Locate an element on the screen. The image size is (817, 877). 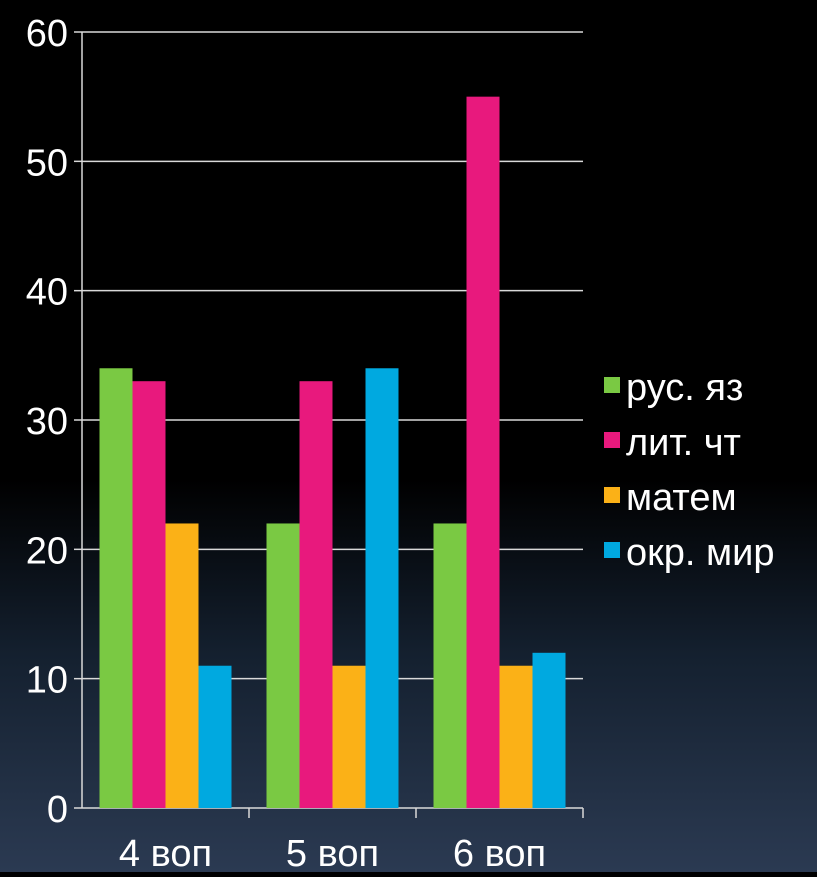
y-tick-label: 40 is located at coordinates (47, 293).